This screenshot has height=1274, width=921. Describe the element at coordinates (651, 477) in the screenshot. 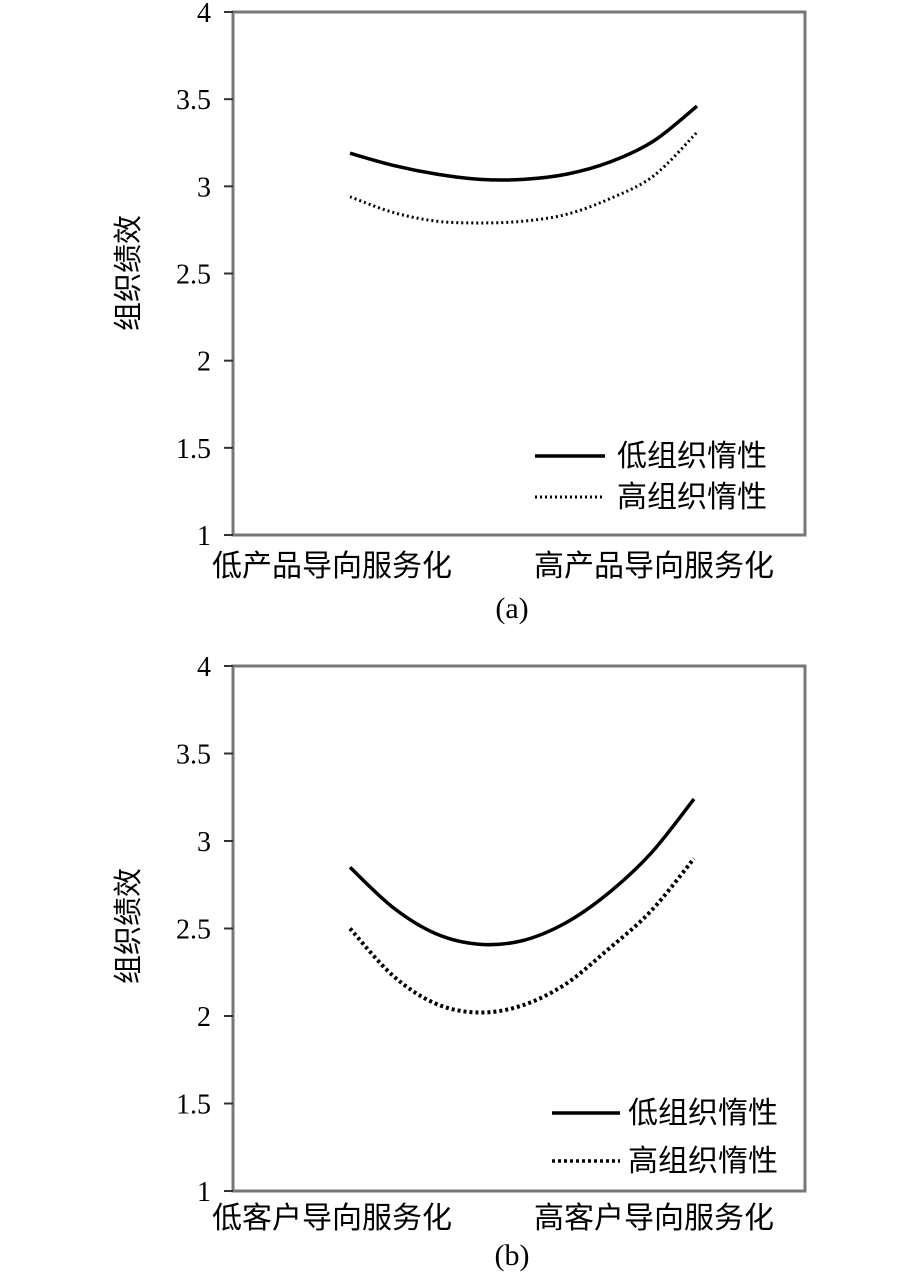

I see `legend-a: 低组织惰性 高组织惰性` at that location.